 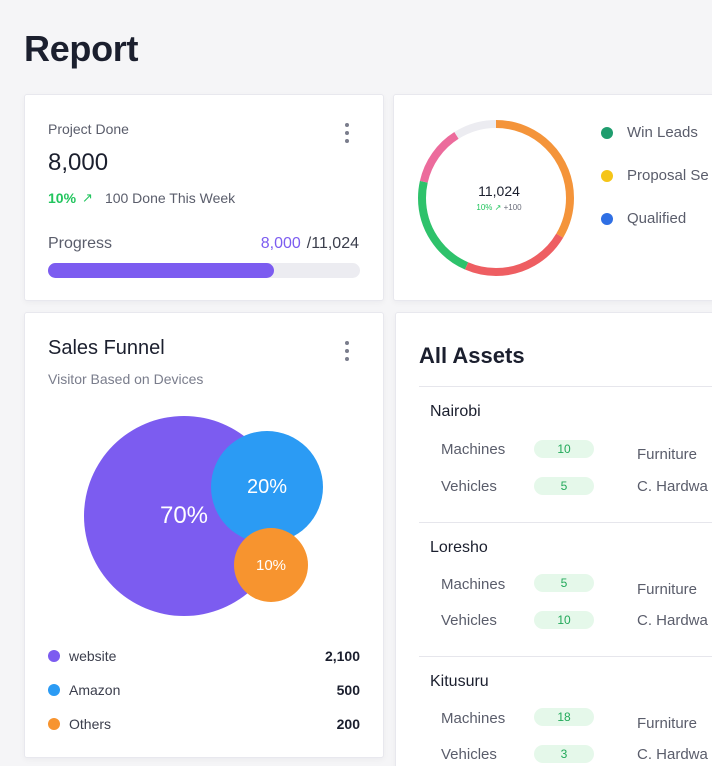 I want to click on legend-label: Qualified, so click(x=657, y=218).